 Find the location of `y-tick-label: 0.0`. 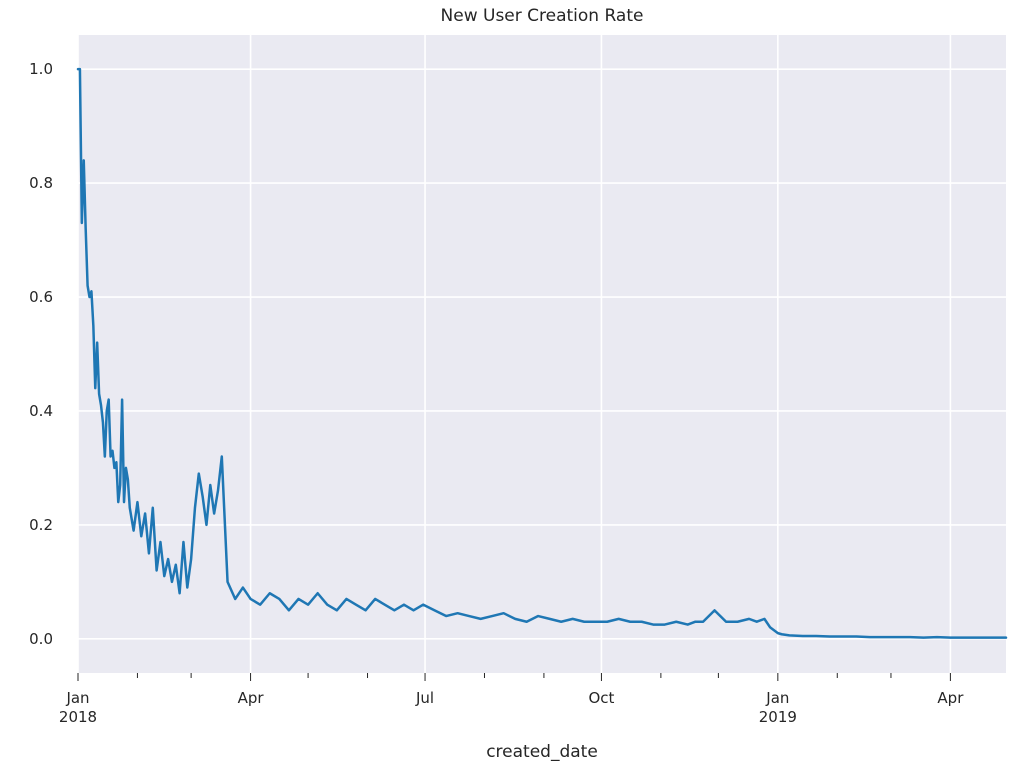

y-tick-label: 0.0 is located at coordinates (41, 639).